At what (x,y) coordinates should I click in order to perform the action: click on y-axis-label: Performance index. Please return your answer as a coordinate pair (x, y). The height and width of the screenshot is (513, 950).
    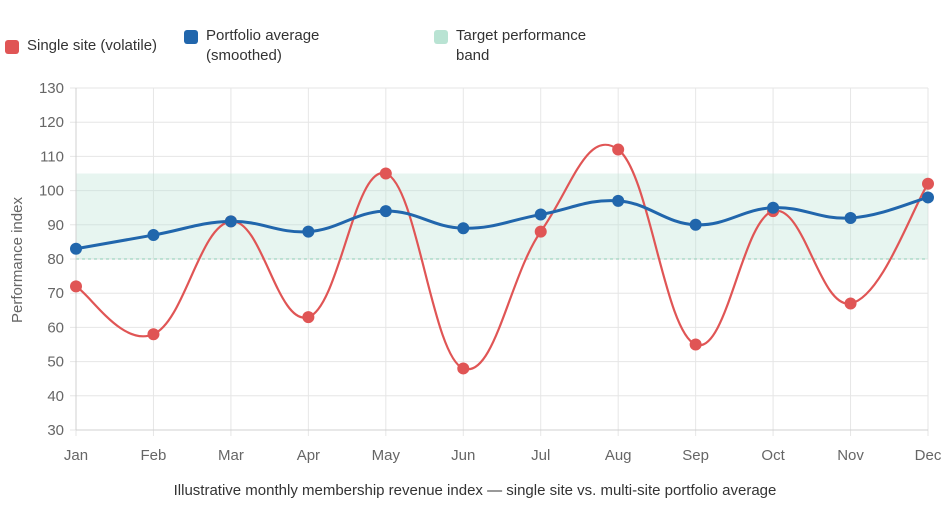
    Looking at the image, I should click on (17, 260).